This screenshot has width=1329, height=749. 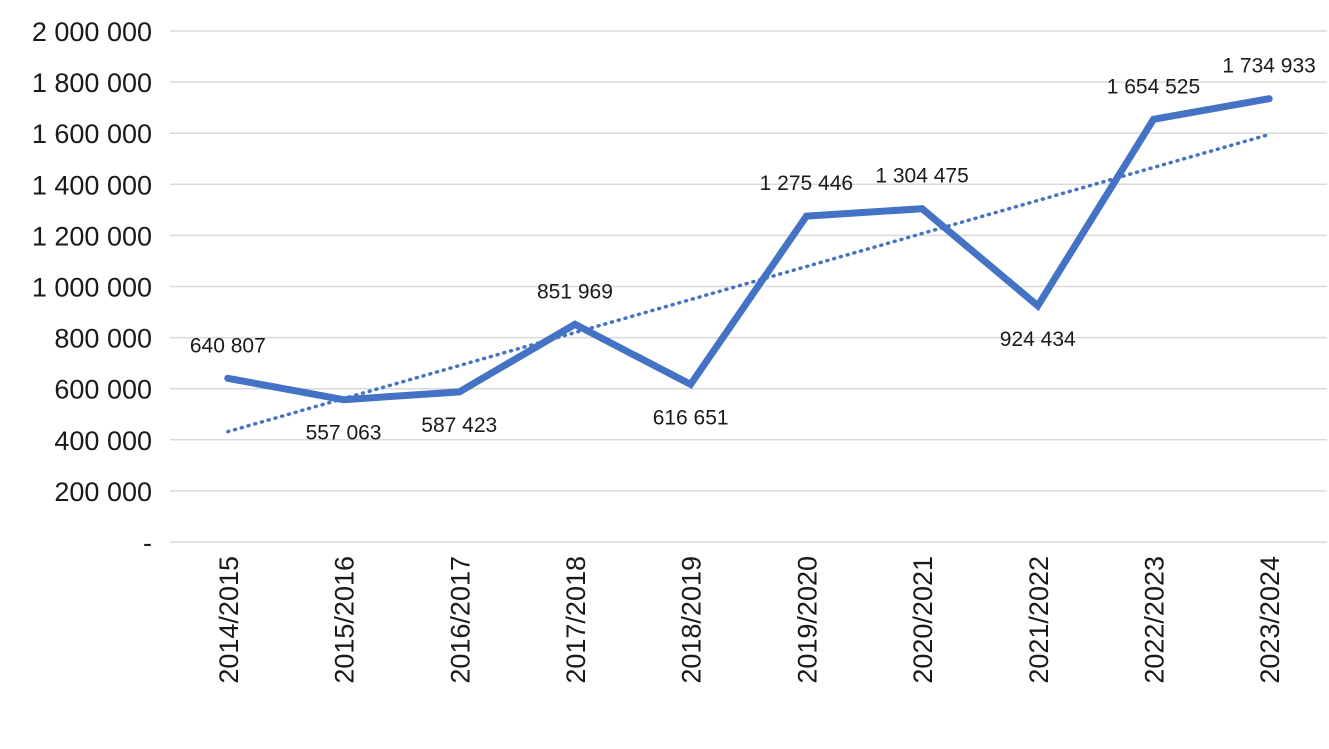 I want to click on y-tick-label: 800 000, so click(x=103, y=339).